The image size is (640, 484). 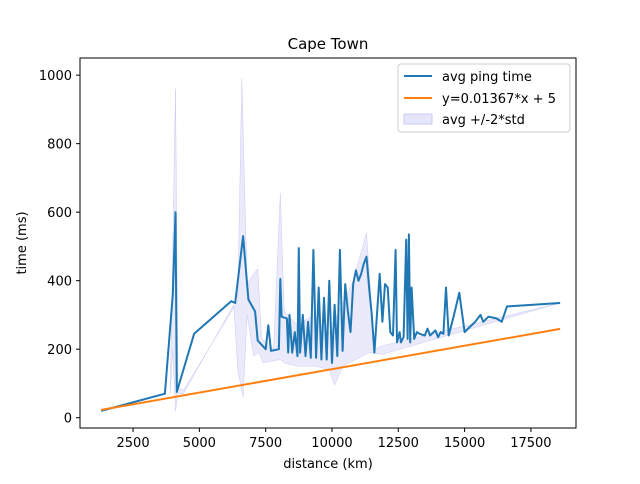 What do you see at coordinates (55, 76) in the screenshot?
I see `y-tick-label: 1000` at bounding box center [55, 76].